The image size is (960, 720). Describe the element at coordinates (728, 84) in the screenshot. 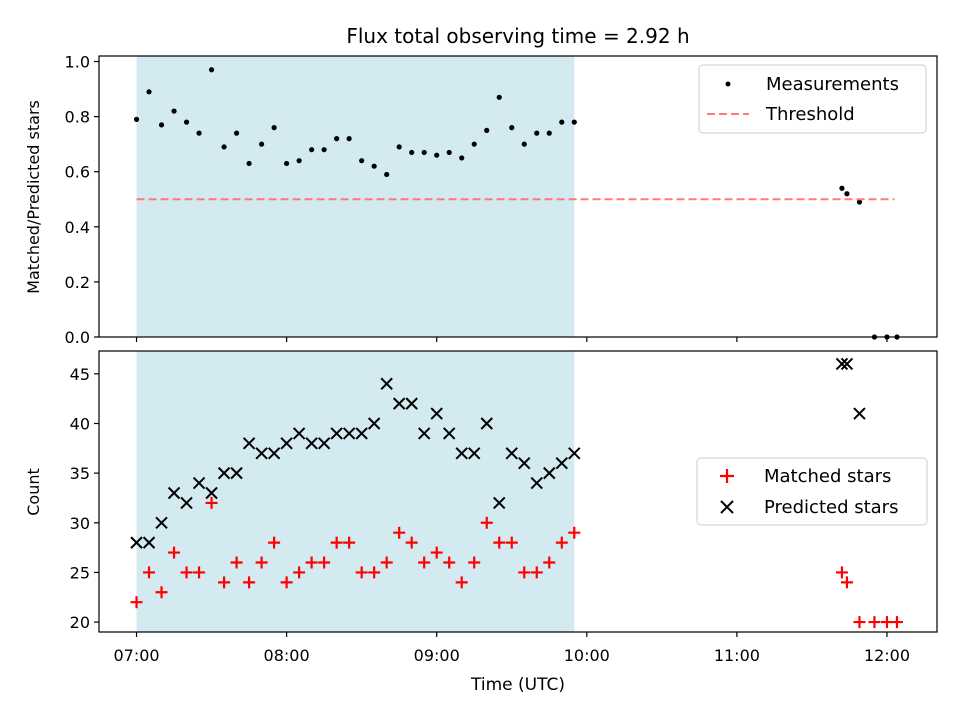

I see `legend-marker-measurements` at that location.